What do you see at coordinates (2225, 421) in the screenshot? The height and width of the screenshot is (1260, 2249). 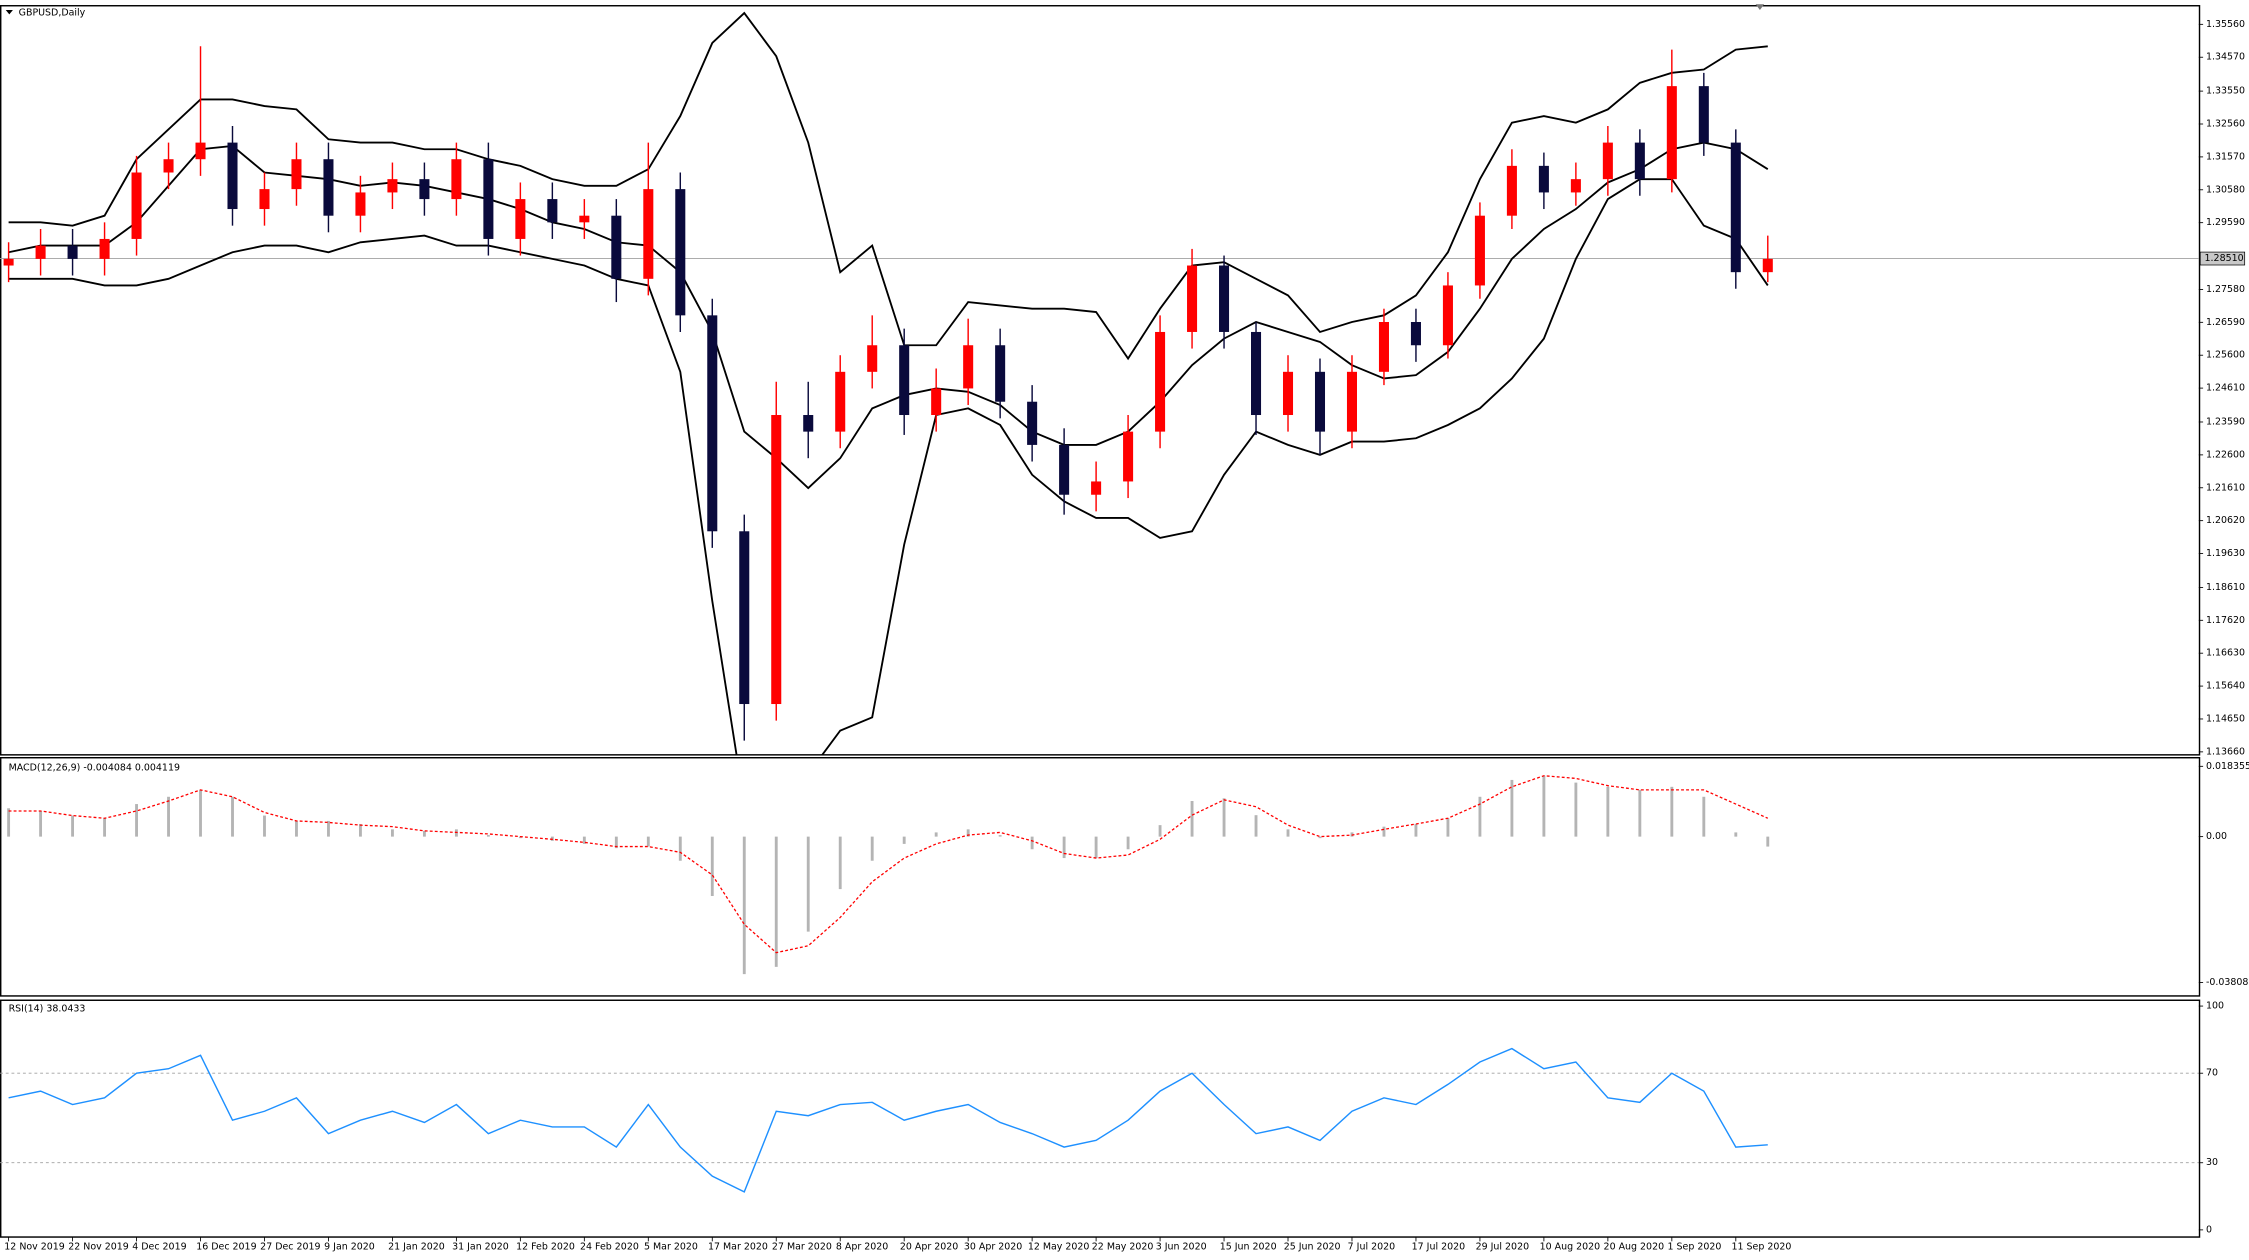 I see `y-tick-label: 1.23590` at bounding box center [2225, 421].